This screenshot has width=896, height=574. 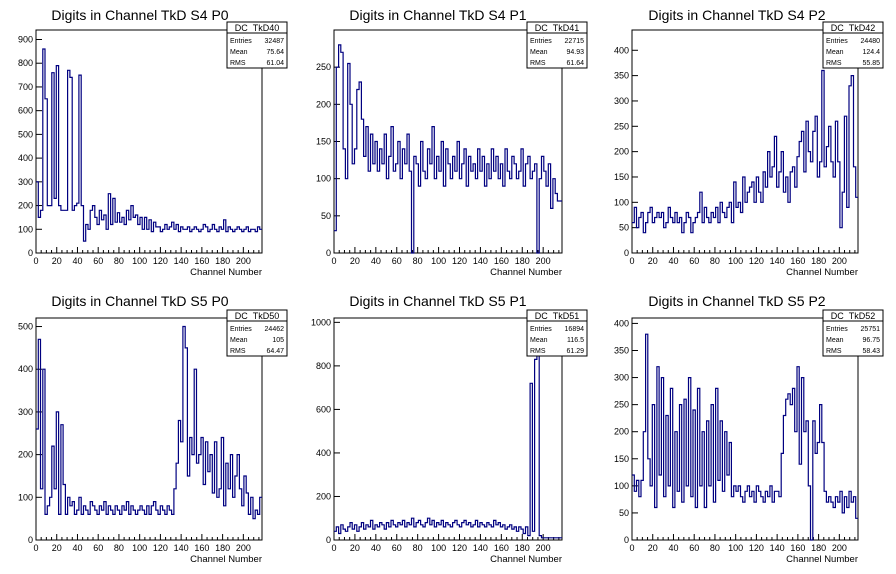 I want to click on stats-box: DC_TkD50 Entries 24462 Mean 105 RMS 64.47, so click(x=257, y=333).